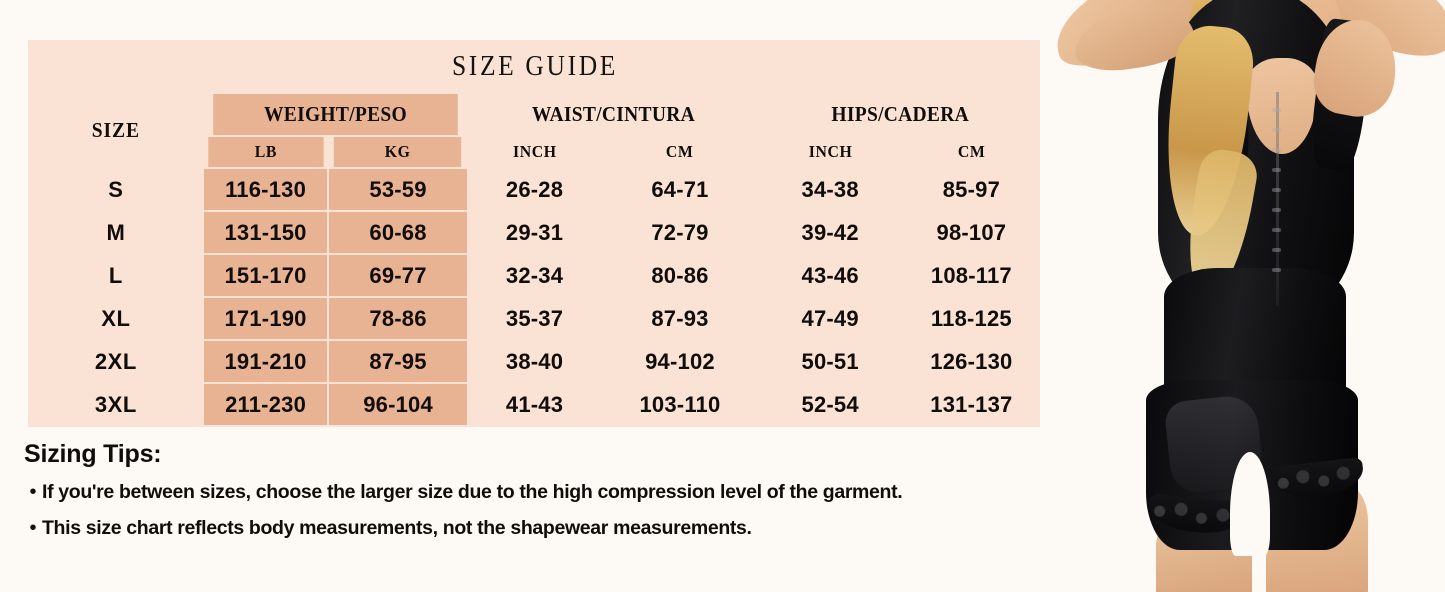  I want to click on table-header-row-units: LB KG INCH CM INCH CM, so click(535, 152).